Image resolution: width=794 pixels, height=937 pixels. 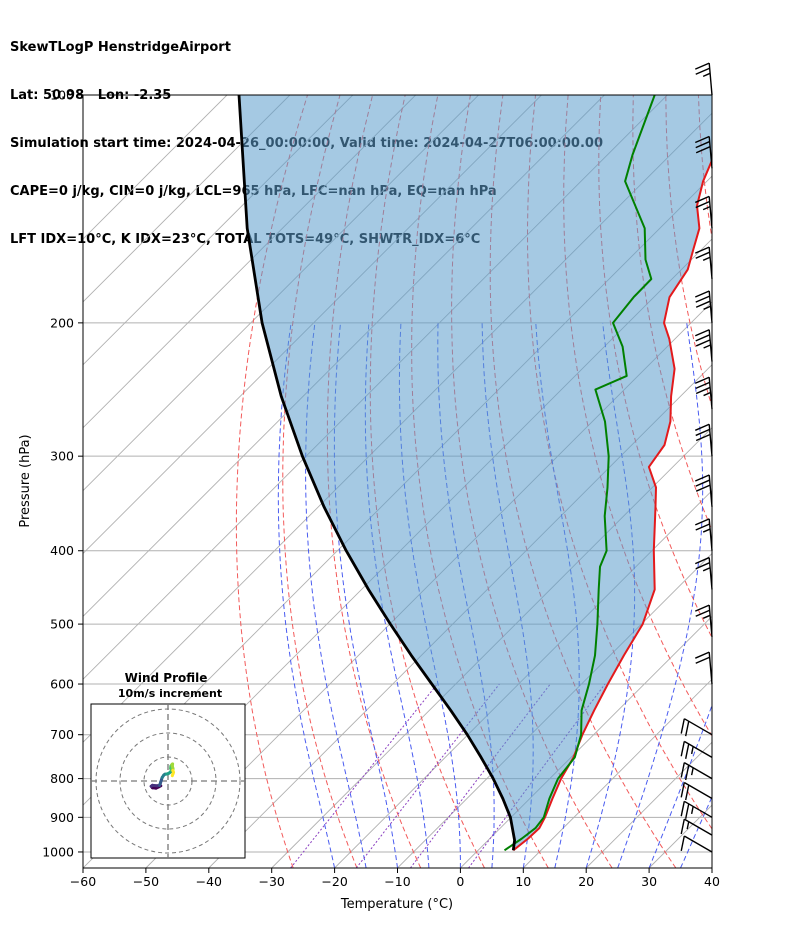 I want to click on x-tick-label: 20, so click(x=586, y=881).